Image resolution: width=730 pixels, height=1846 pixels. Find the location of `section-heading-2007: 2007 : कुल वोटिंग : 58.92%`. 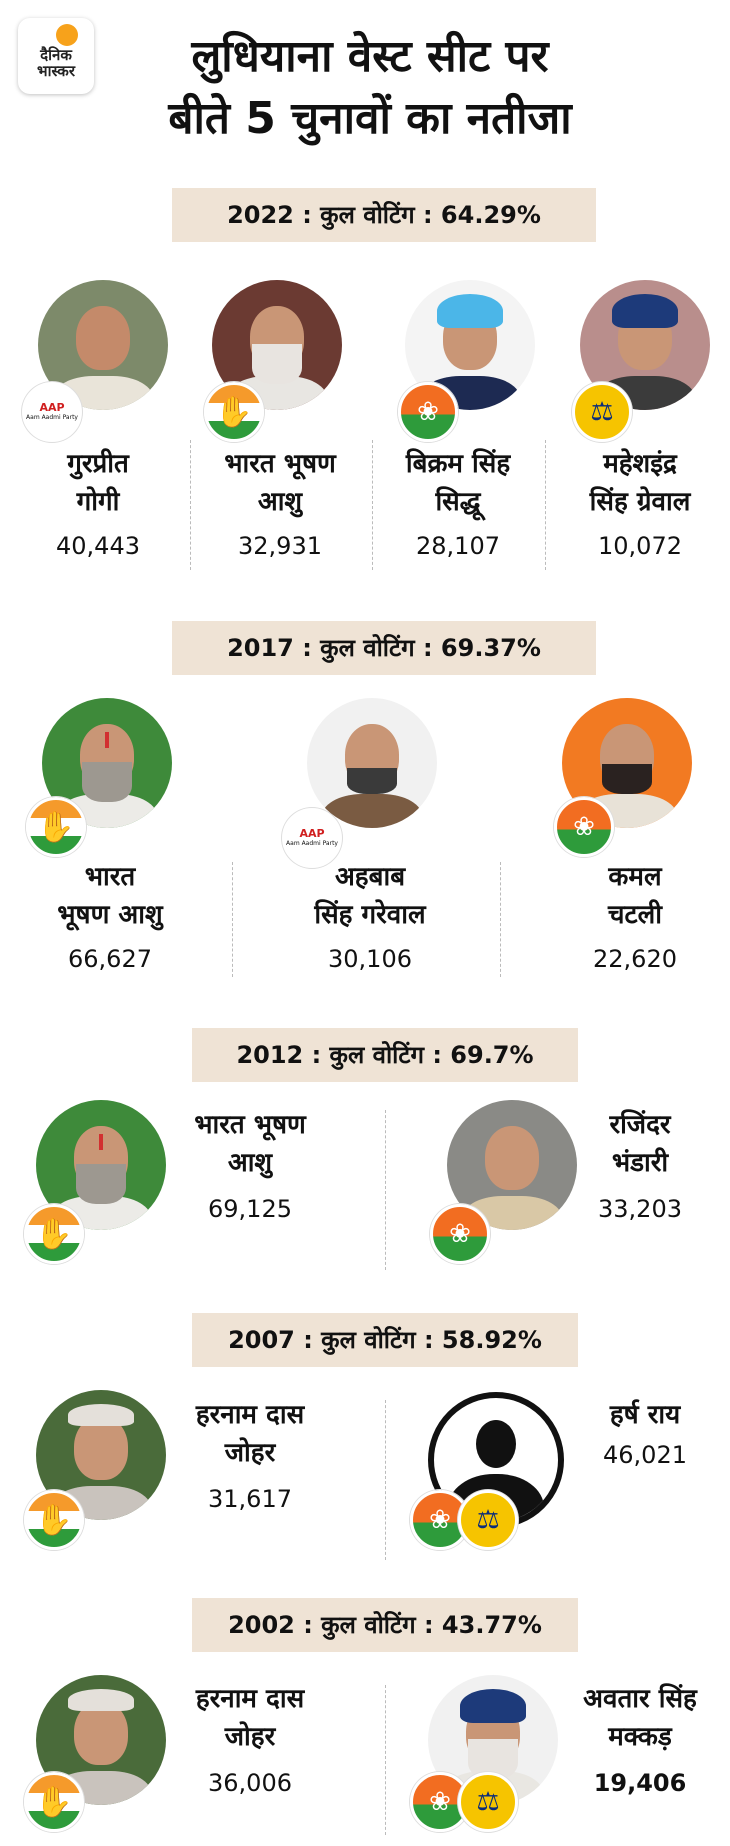

section-heading-2007: 2007 : कुल वोटिंग : 58.92% is located at coordinates (385, 1340).